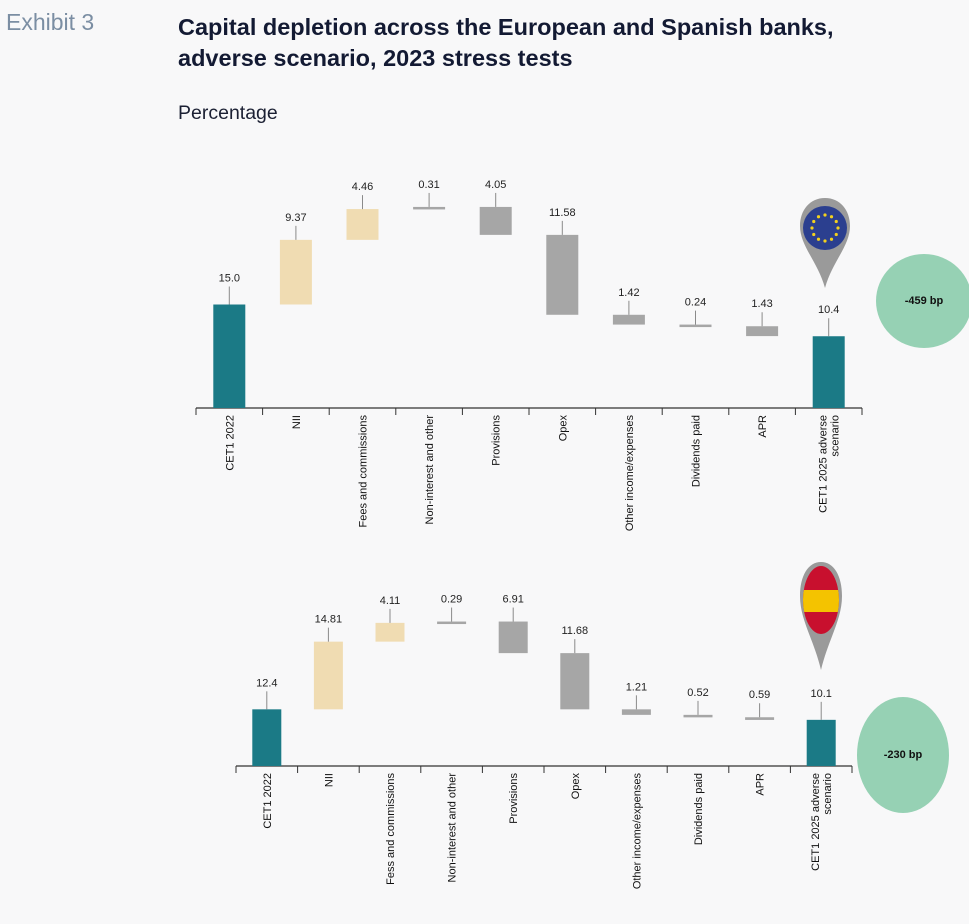  Describe the element at coordinates (512, 600) in the screenshot. I see `data-label: 6.91` at that location.